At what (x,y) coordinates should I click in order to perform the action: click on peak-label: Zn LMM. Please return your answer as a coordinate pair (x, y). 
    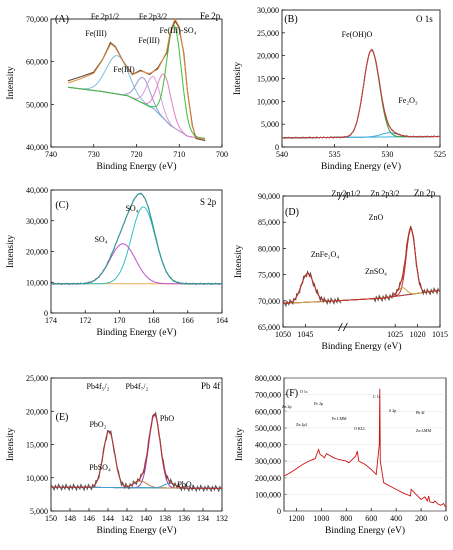
    Looking at the image, I should click on (423, 430).